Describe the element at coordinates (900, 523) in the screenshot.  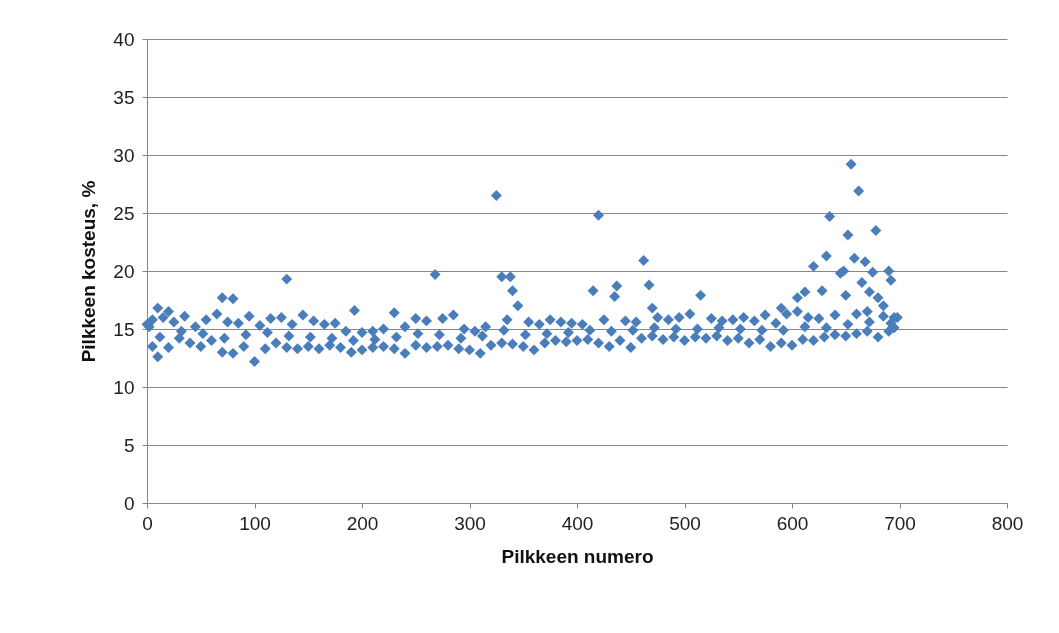
I see `x-tick-label: 700` at that location.